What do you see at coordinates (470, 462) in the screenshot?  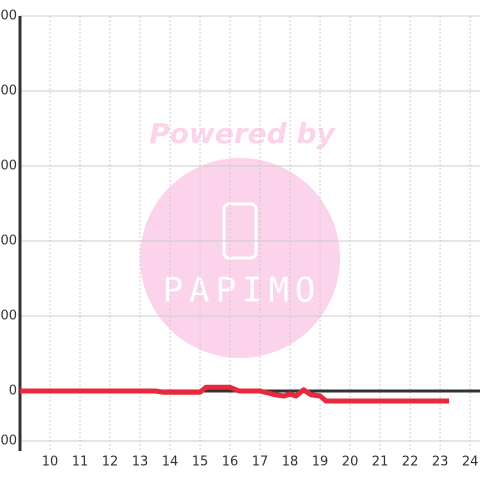 I see `x-tick-label: 24` at bounding box center [470, 462].